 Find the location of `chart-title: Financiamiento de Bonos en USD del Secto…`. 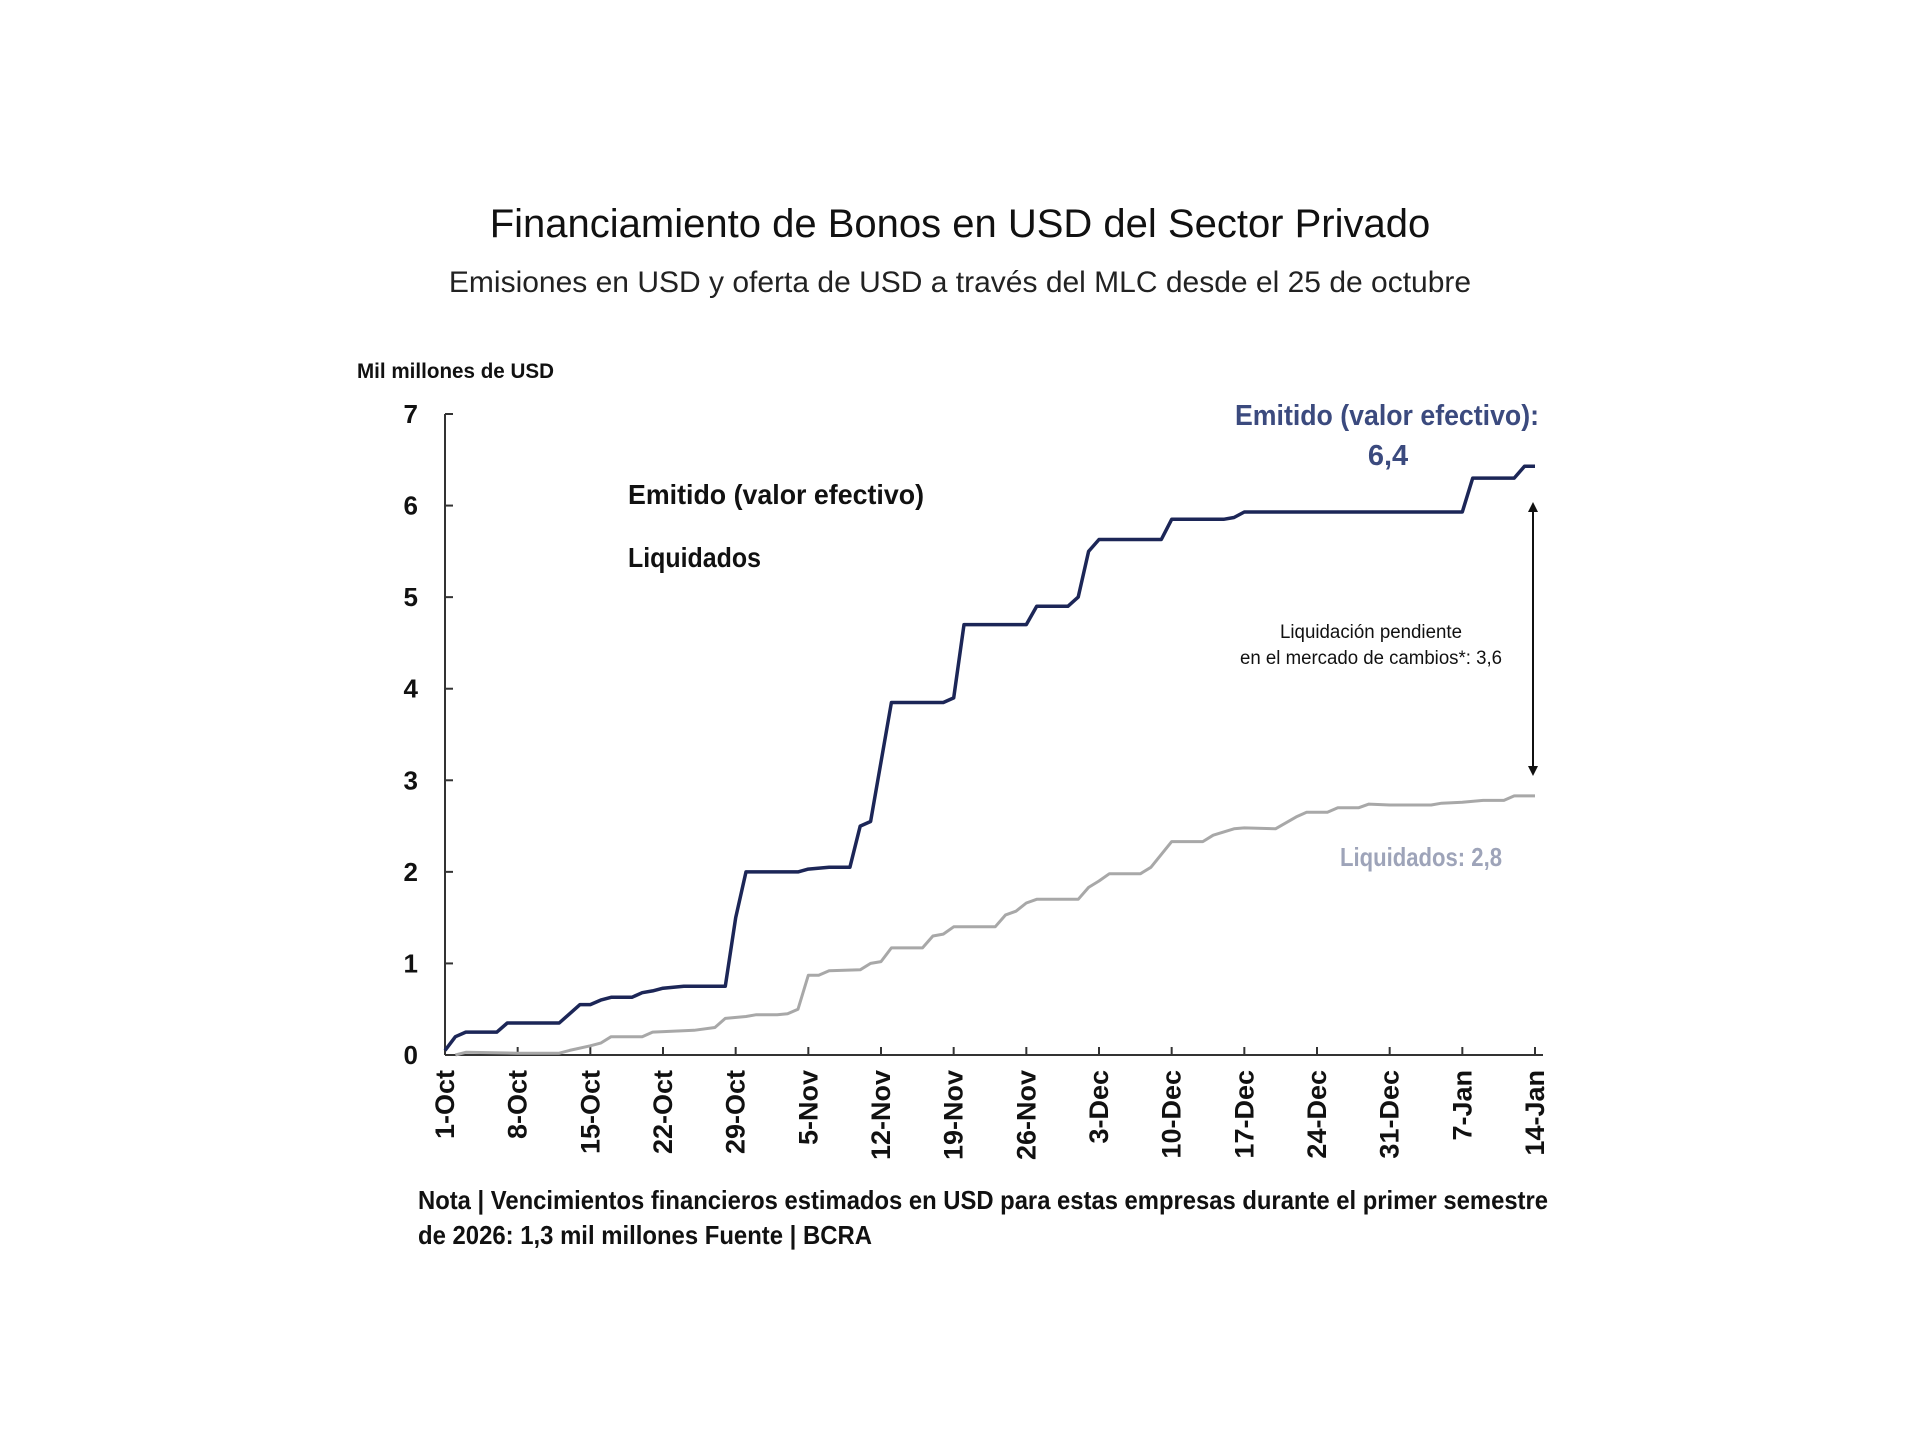

chart-title: Financiamiento de Bonos en USD del Secto… is located at coordinates (960, 224).